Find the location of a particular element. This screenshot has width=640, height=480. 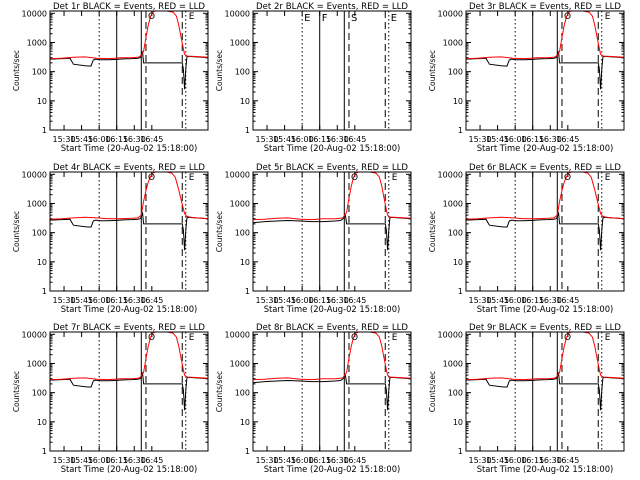

panel-title: Det 2r BLACK = Events, RED = LLD is located at coordinates (332, 7).